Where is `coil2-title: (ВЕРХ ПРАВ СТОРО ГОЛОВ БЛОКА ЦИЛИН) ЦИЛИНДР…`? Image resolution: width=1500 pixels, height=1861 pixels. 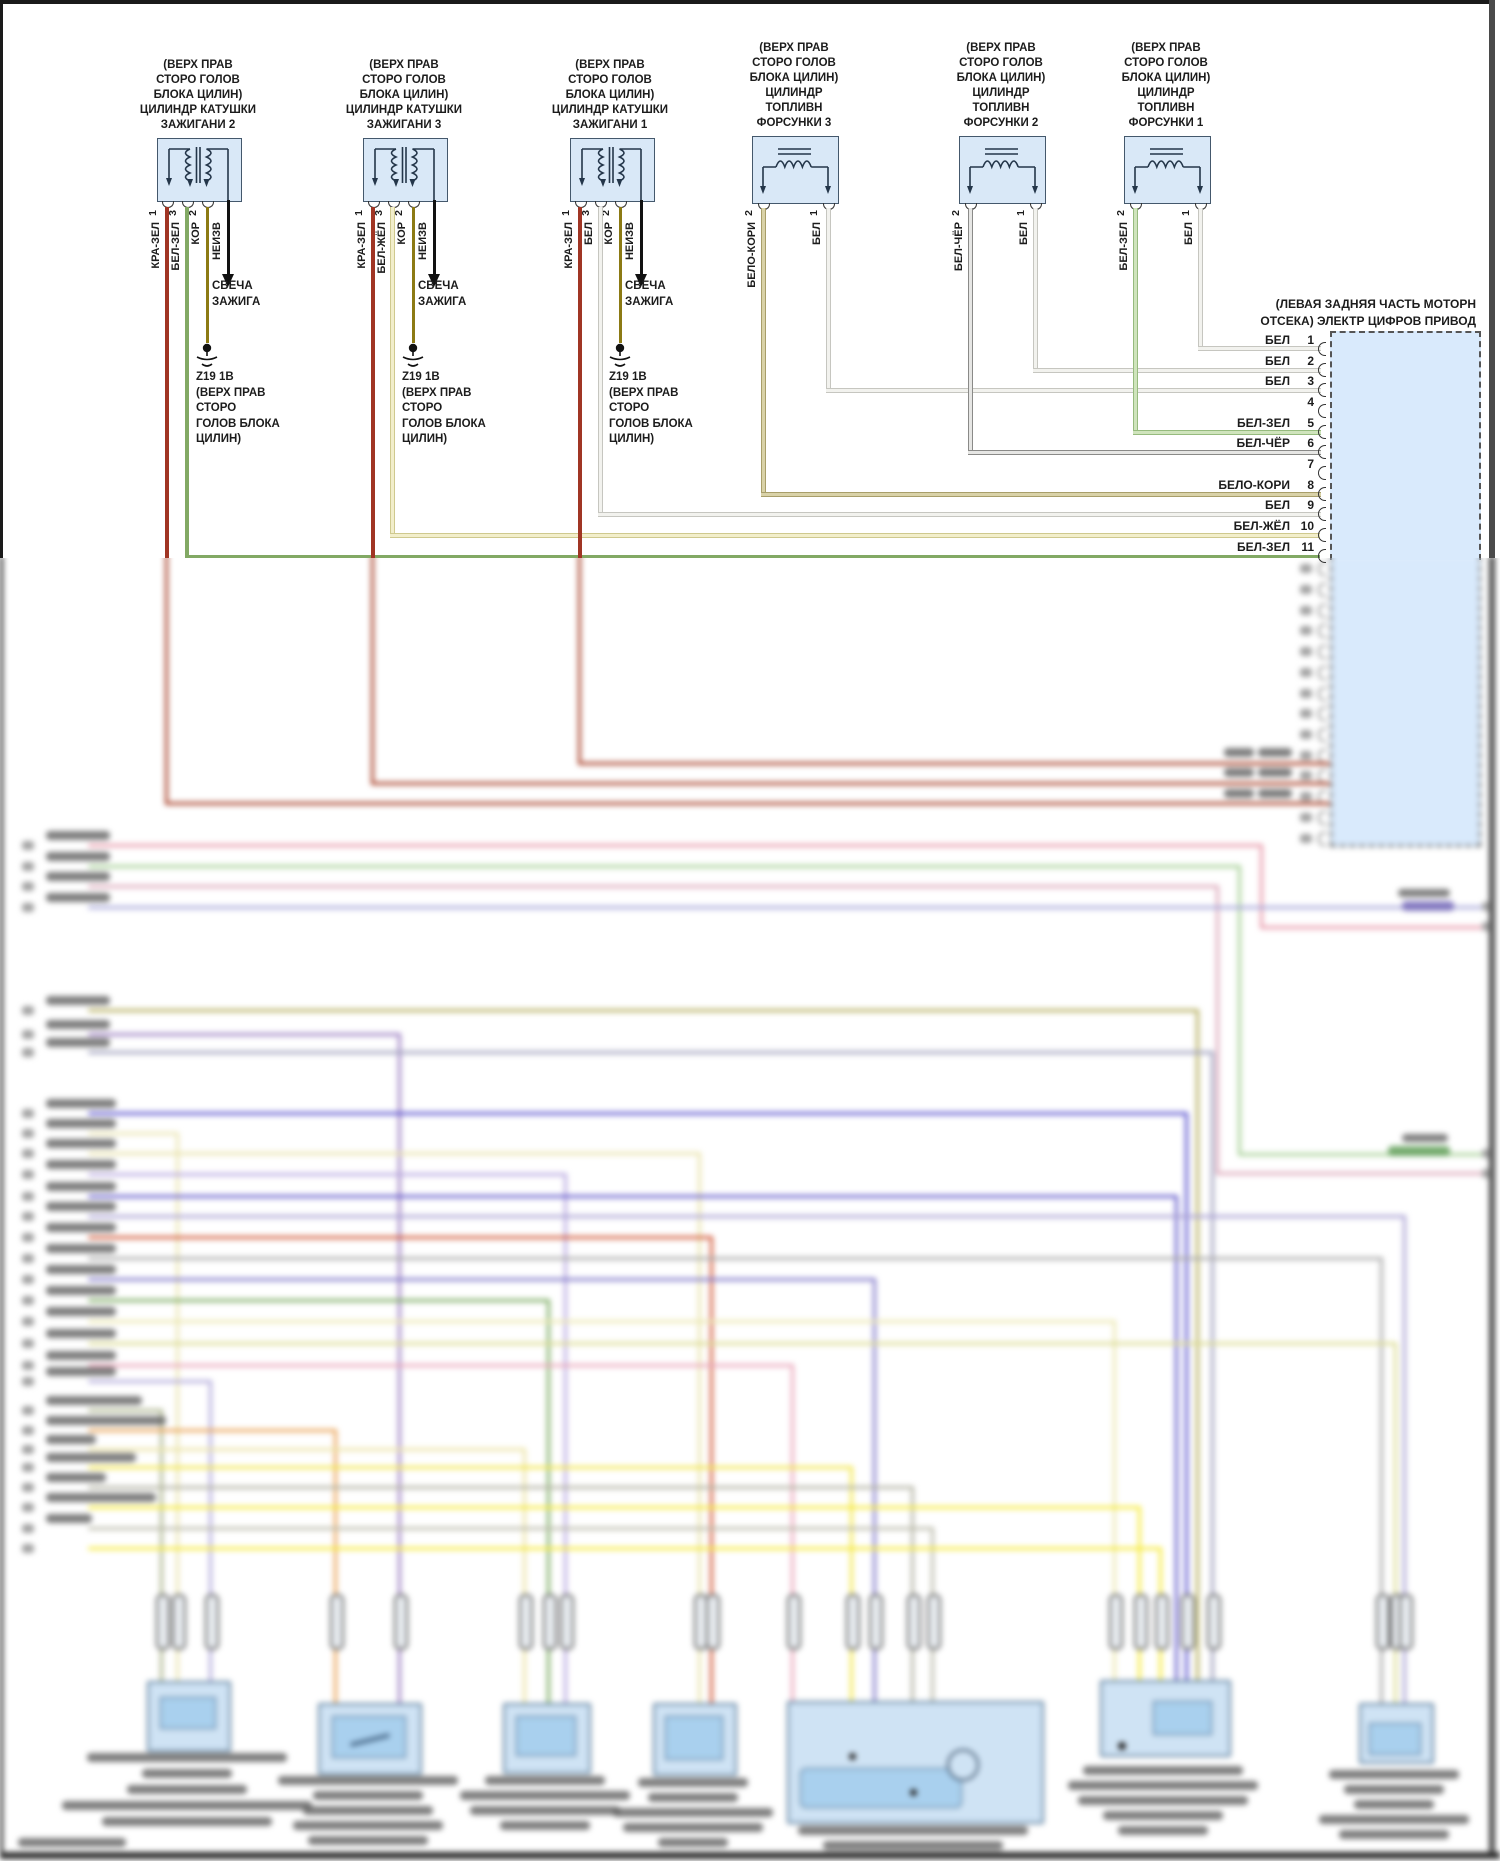 coil2-title: (ВЕРХ ПРАВ СТОРО ГОЛОВ БЛОКА ЦИЛИН) ЦИЛИНДР… is located at coordinates (198, 95).